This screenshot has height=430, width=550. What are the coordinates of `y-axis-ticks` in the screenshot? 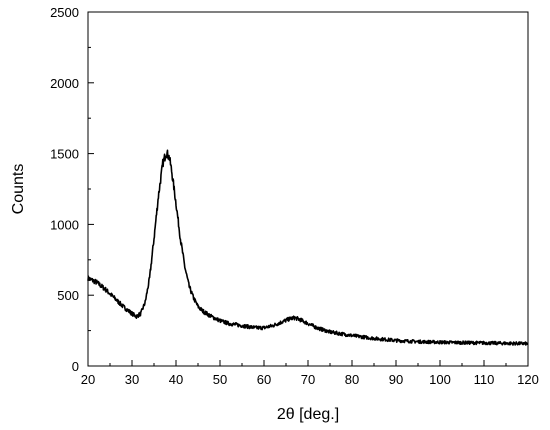 It's located at (91, 189).